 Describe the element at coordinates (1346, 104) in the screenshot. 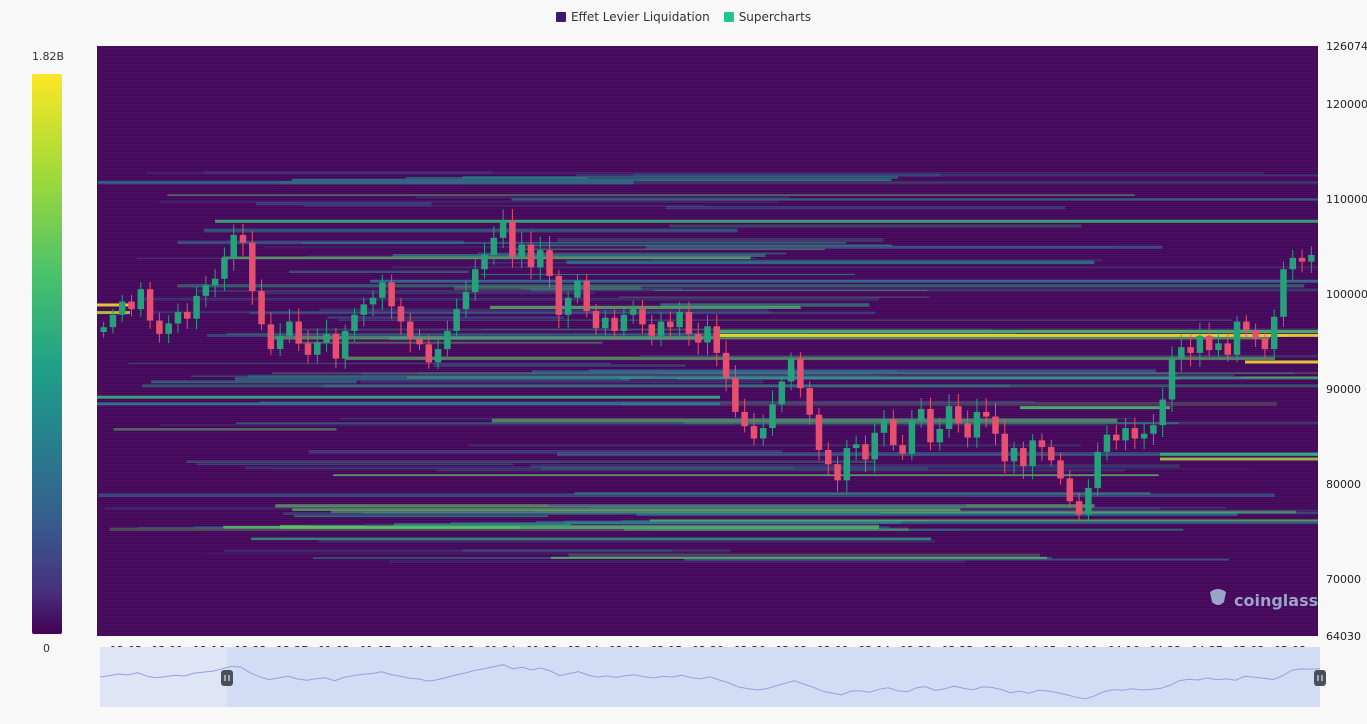

I see `y-tick-label: 120000` at that location.